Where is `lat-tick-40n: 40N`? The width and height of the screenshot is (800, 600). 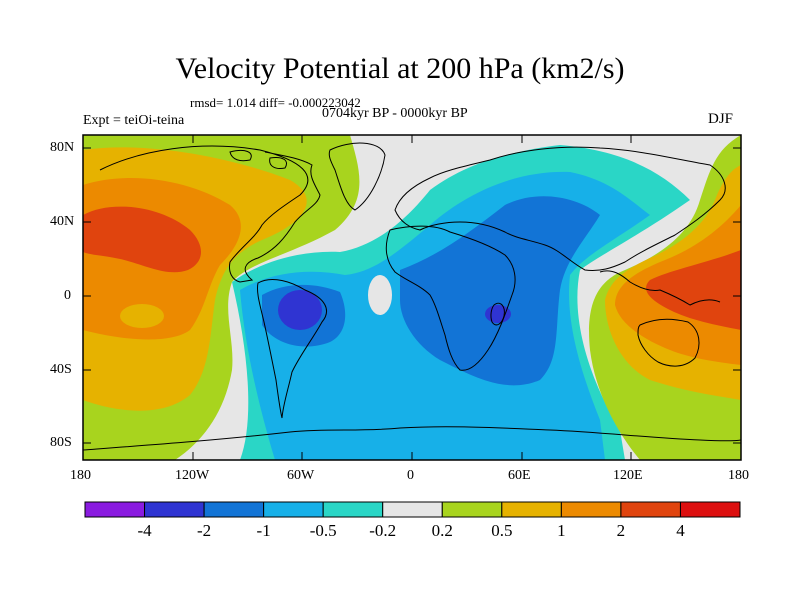 lat-tick-40n: 40N is located at coordinates (62, 221).